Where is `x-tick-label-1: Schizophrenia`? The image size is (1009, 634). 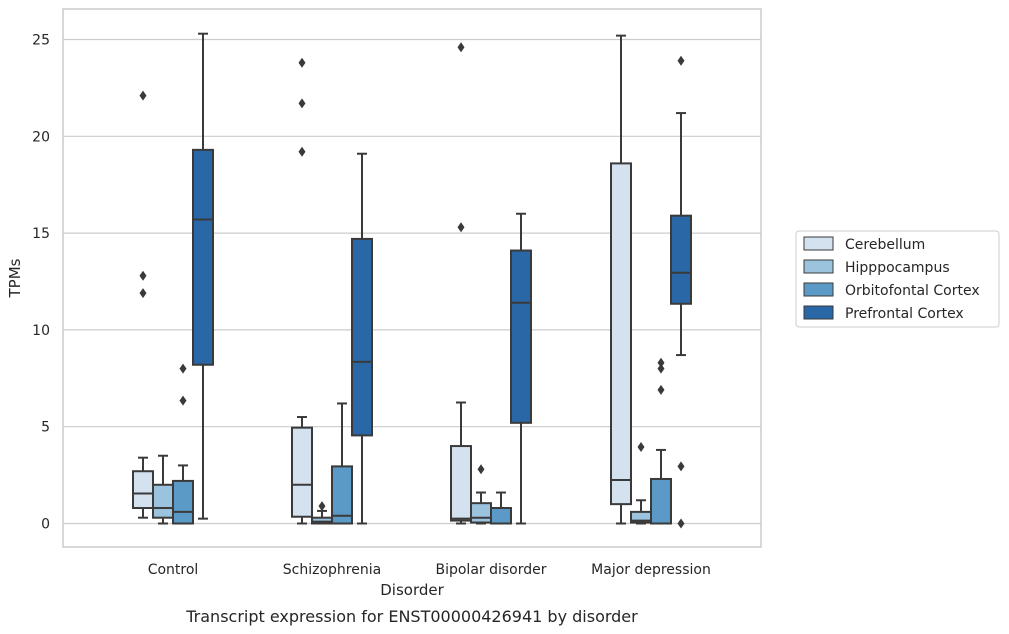 x-tick-label-1: Schizophrenia is located at coordinates (332, 570).